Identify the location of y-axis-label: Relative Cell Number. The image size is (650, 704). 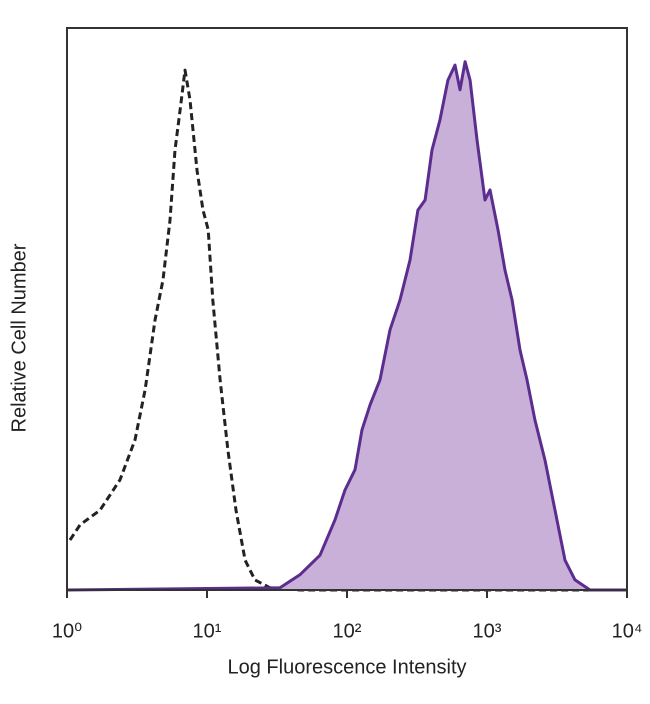
(19, 337).